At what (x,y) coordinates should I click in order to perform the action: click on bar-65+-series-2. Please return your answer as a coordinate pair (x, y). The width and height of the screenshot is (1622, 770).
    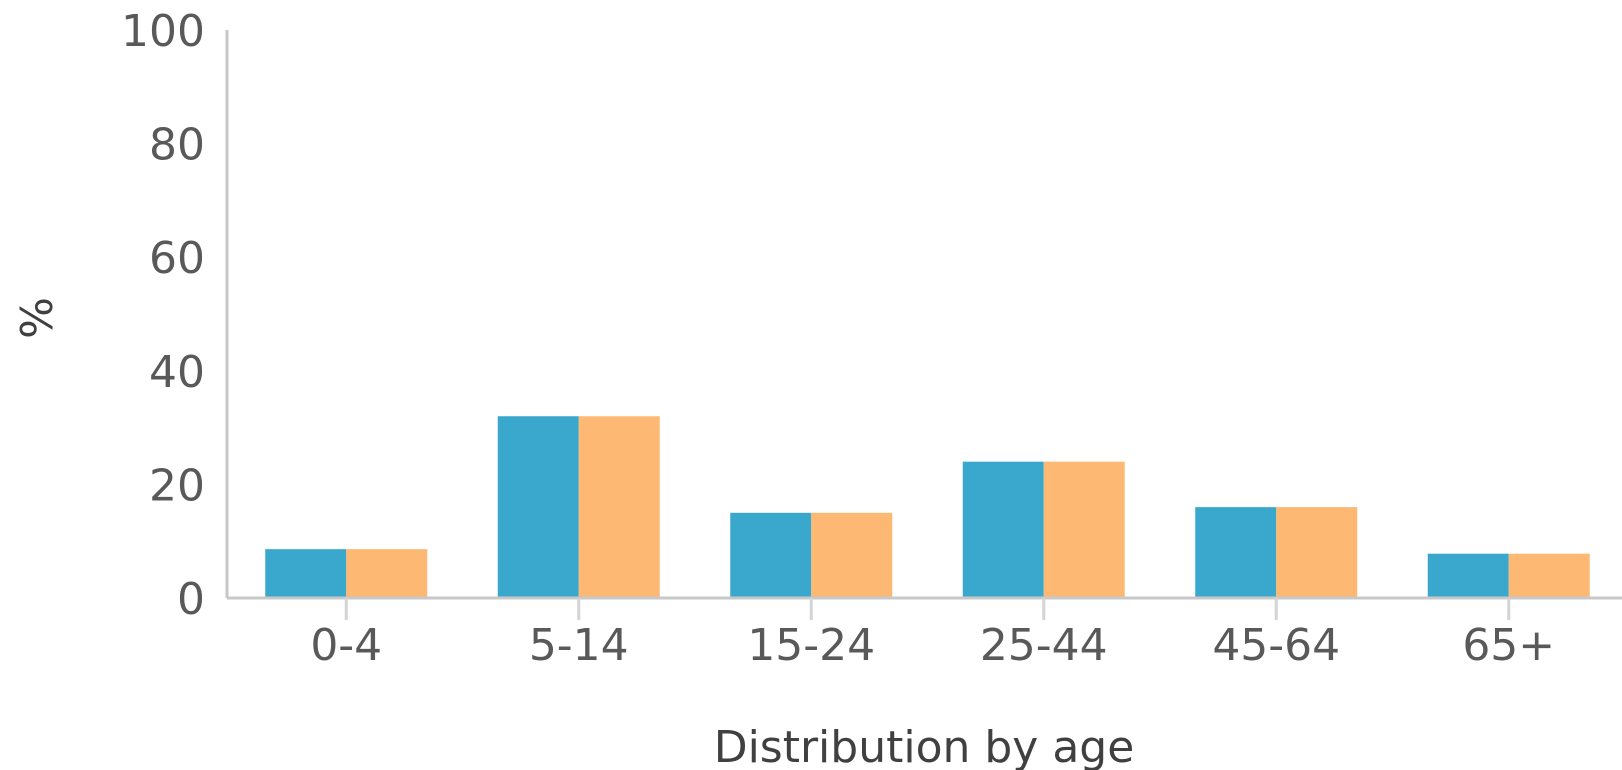
    Looking at the image, I should click on (1549, 575).